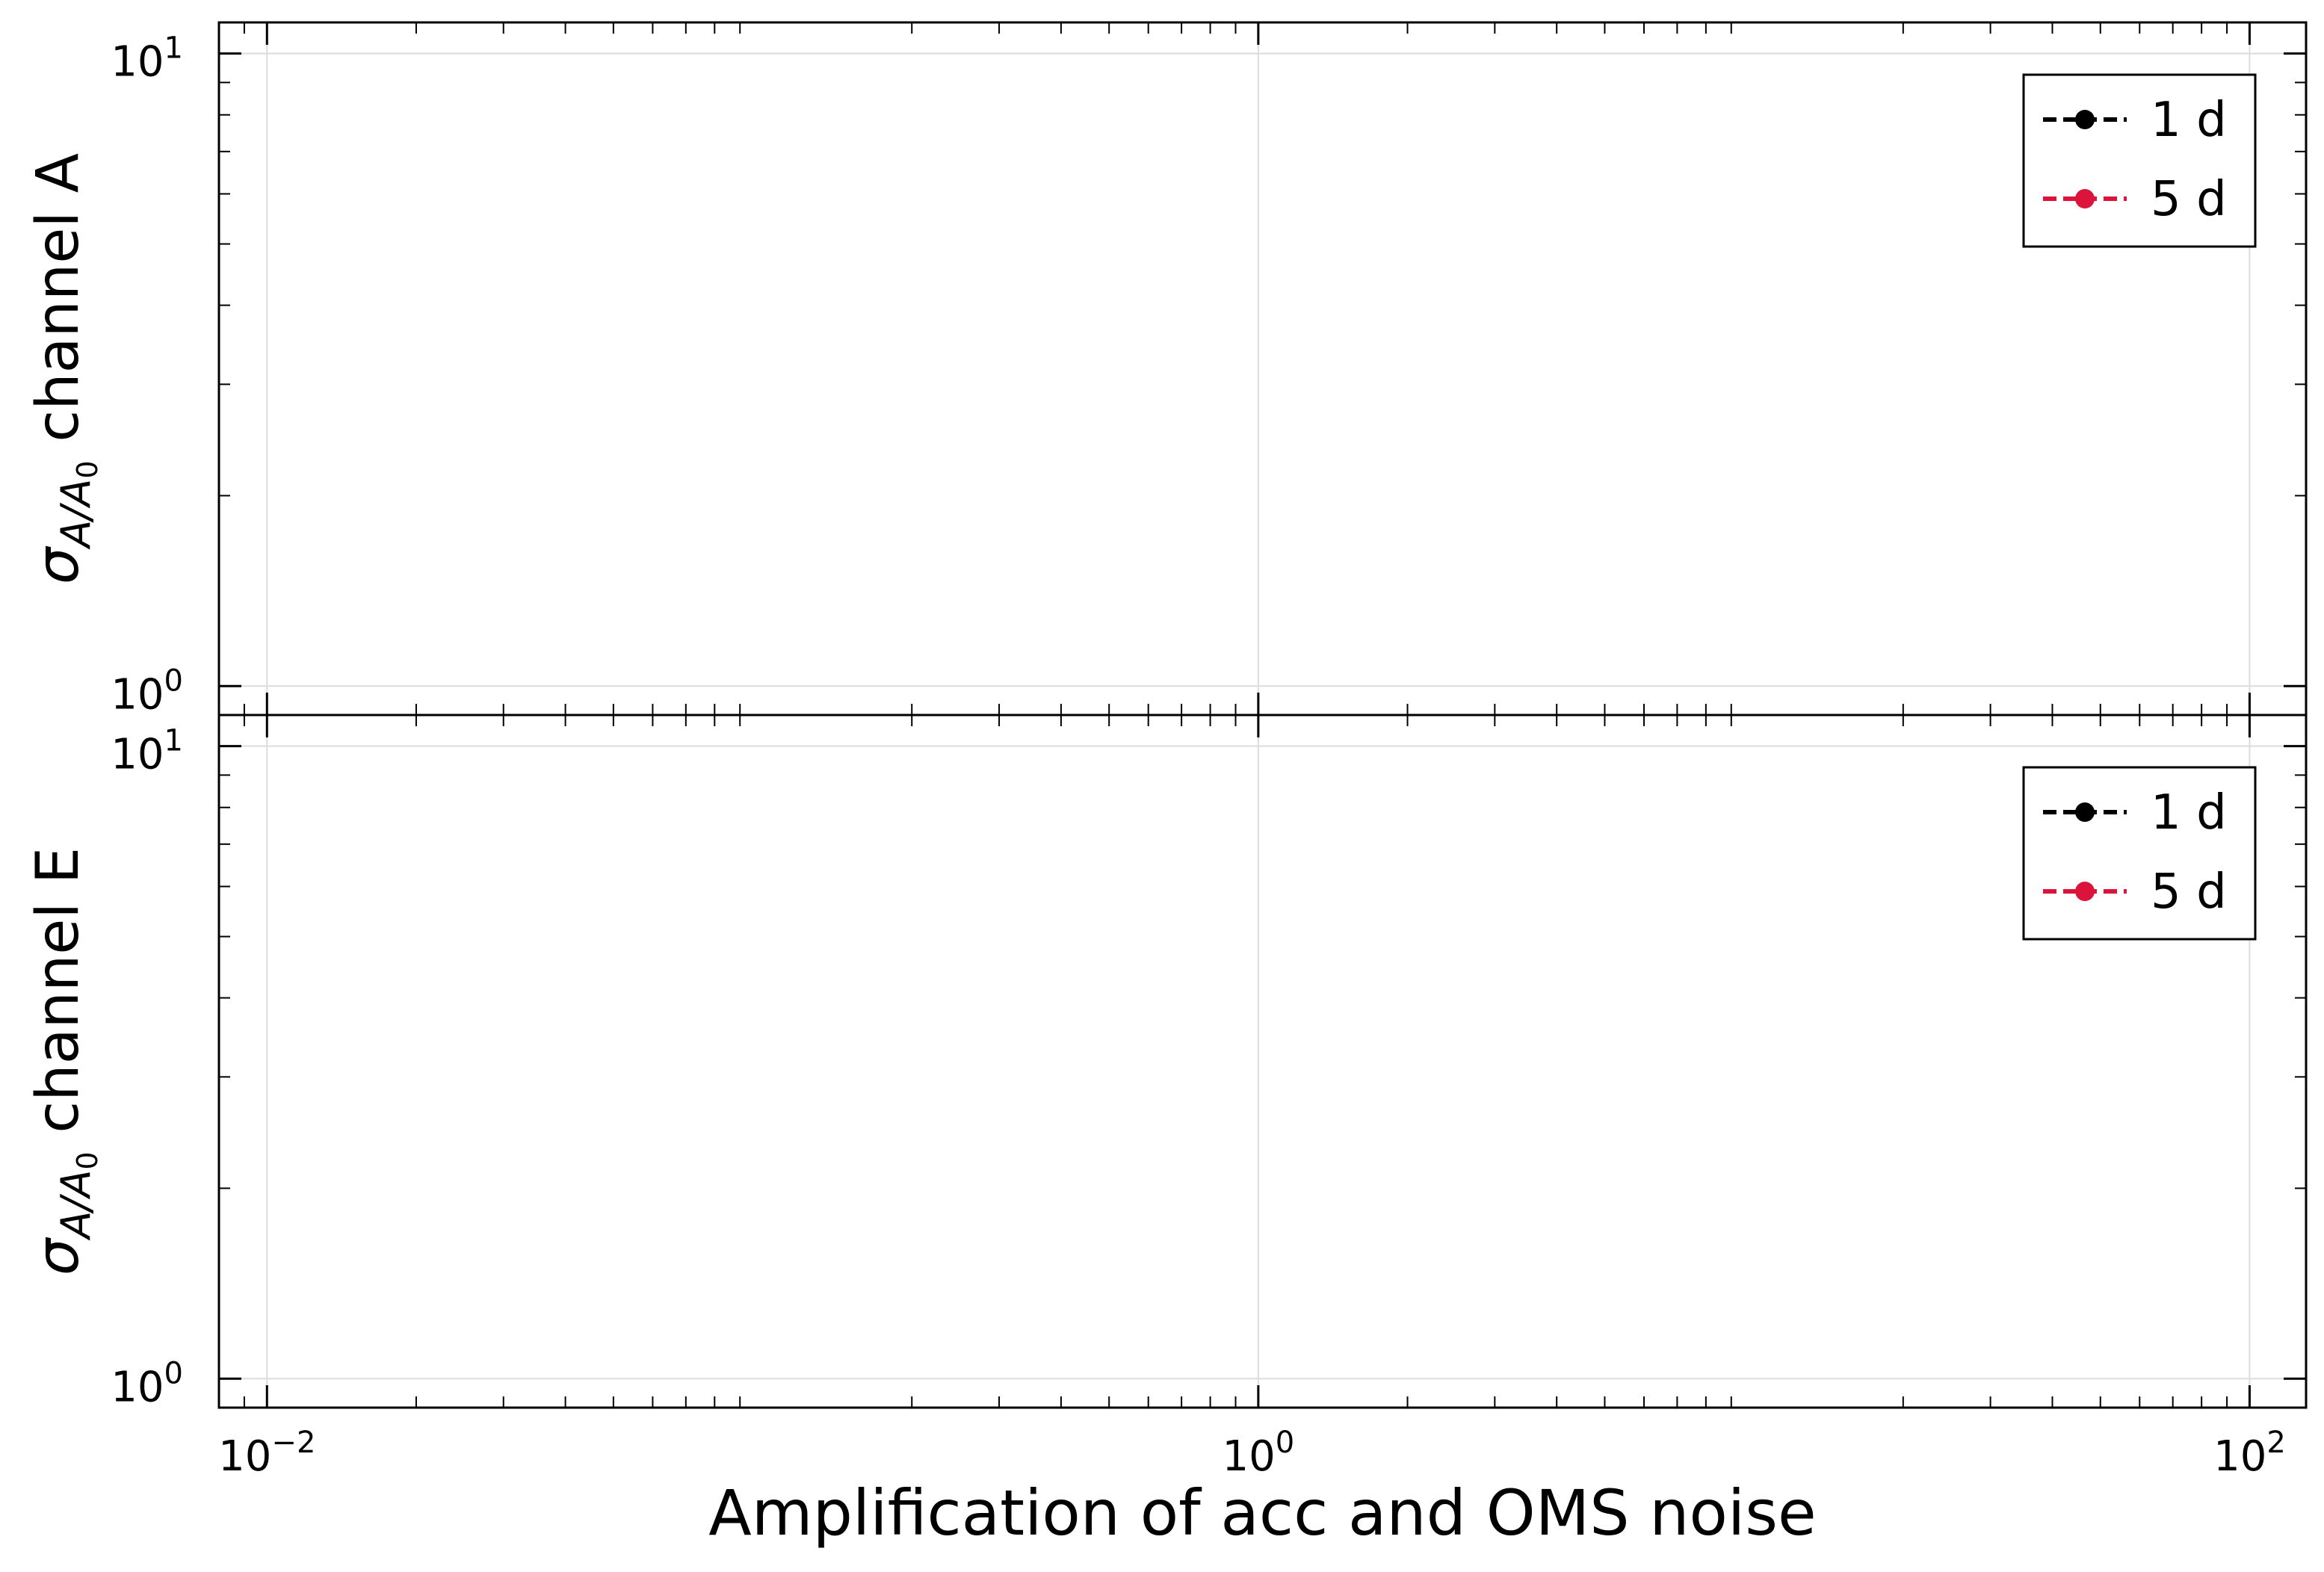 The width and height of the screenshot is (2324, 1572). Describe the element at coordinates (64, 1061) in the screenshot. I see `y-axis-label: σA/A0 channel E` at that location.